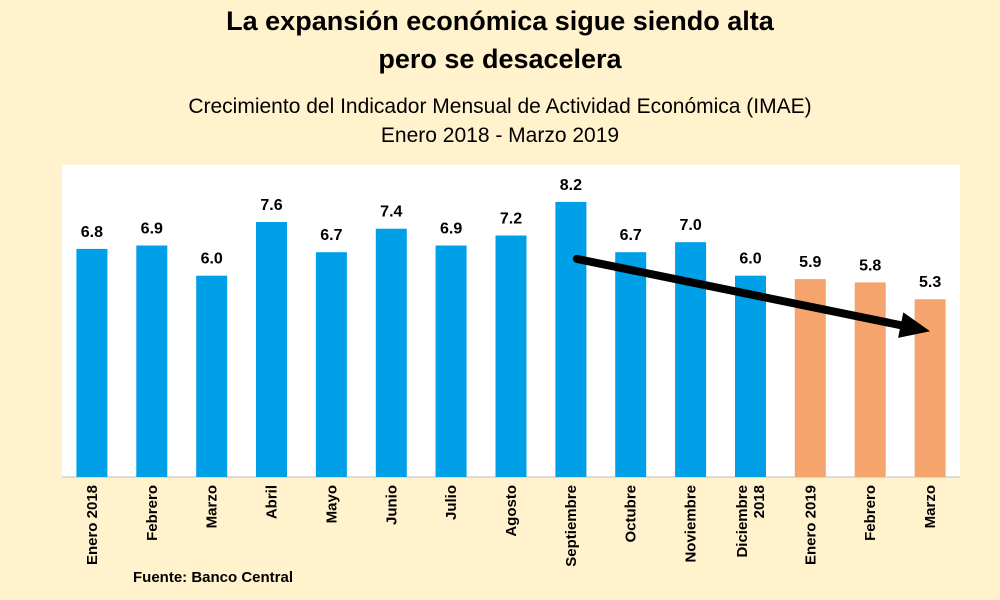  What do you see at coordinates (511, 219) in the screenshot?
I see `data-label: 7.2` at bounding box center [511, 219].